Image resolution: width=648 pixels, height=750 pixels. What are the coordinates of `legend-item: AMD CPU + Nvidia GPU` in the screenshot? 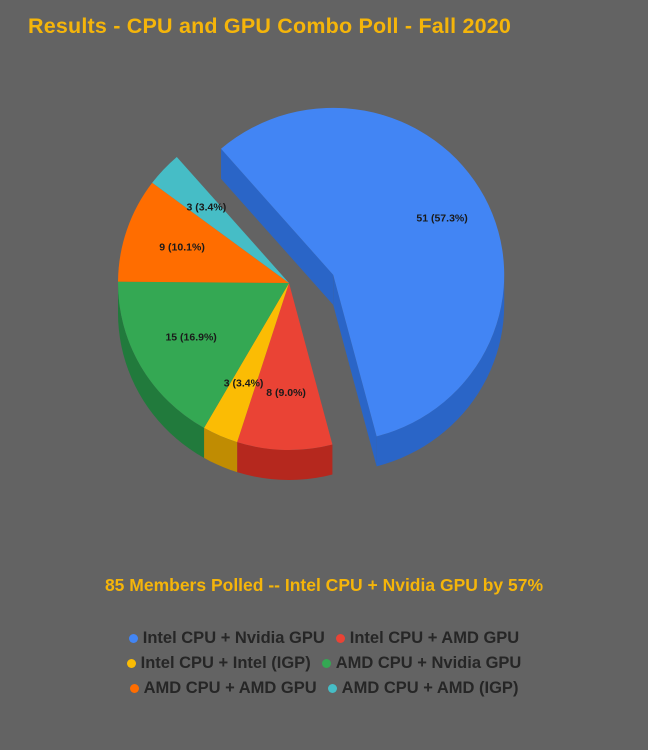 It's located at (421, 663).